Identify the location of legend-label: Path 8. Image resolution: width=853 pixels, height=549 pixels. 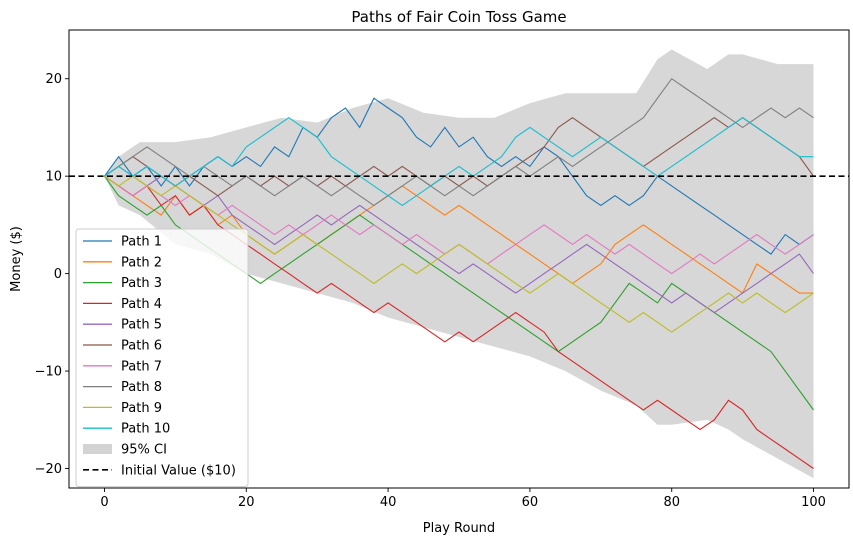
(141, 387).